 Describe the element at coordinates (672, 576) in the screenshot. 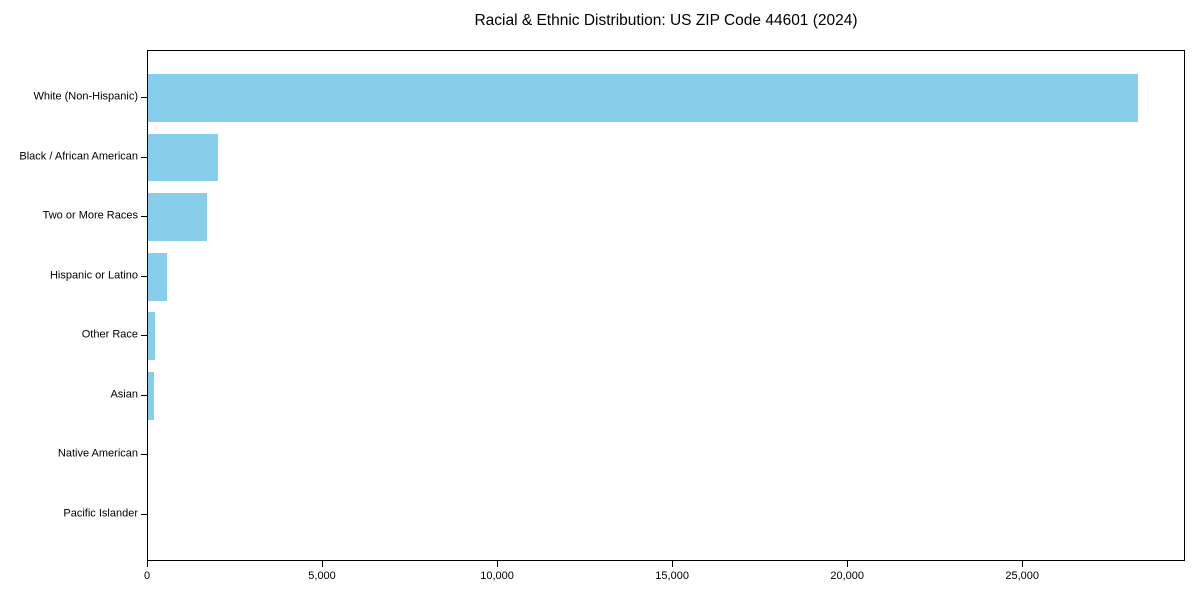

I see `x-tick-label: 15,000` at that location.